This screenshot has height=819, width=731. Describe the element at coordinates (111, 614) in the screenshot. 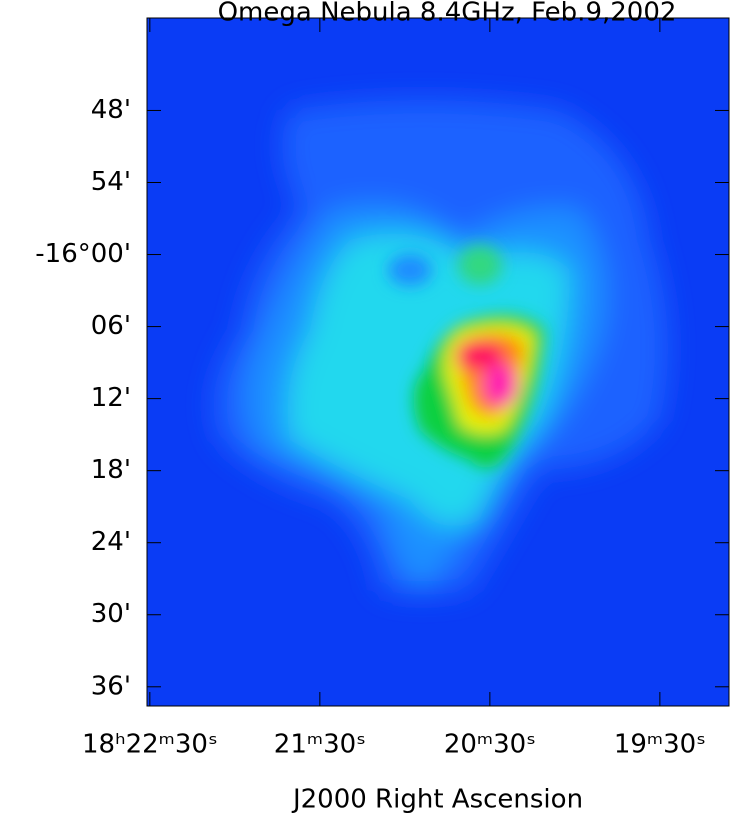

I see `y-tick-label: 30'` at that location.